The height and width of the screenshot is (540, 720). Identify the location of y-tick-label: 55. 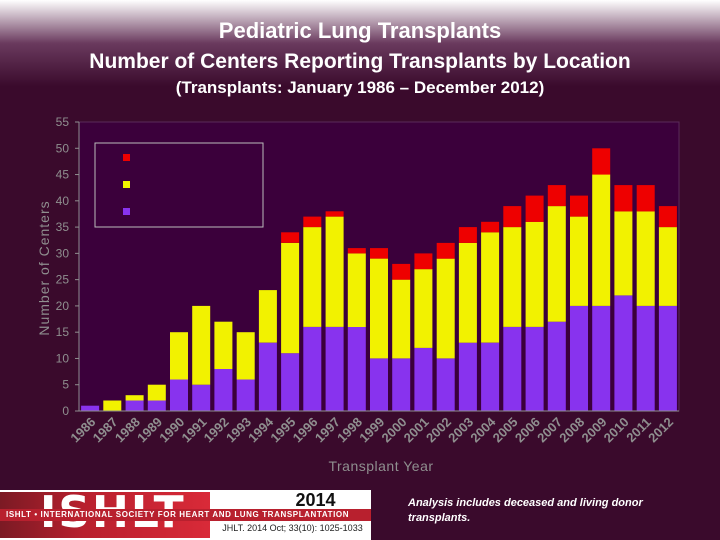
(63, 122).